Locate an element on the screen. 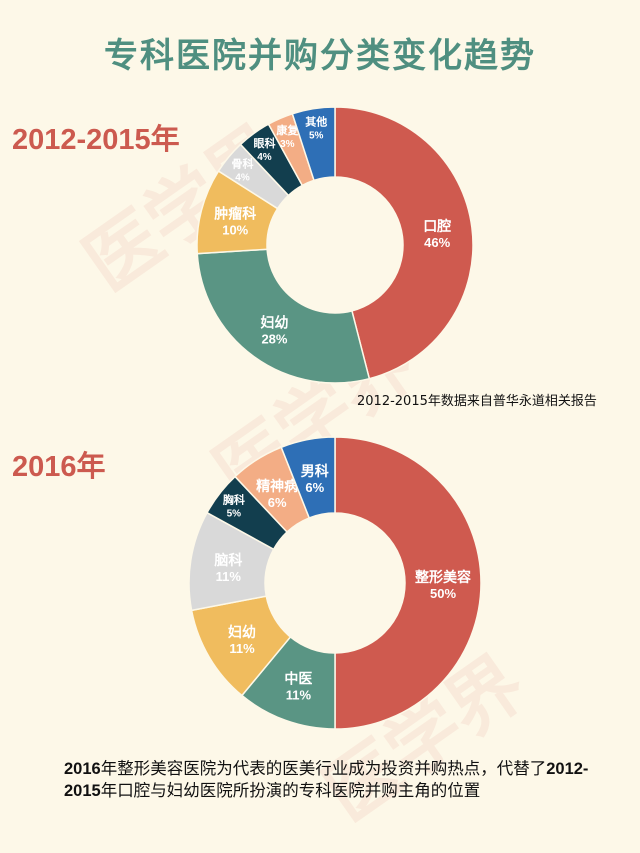 The height and width of the screenshot is (853, 640). slice-value-0-4: 4% is located at coordinates (264, 157).